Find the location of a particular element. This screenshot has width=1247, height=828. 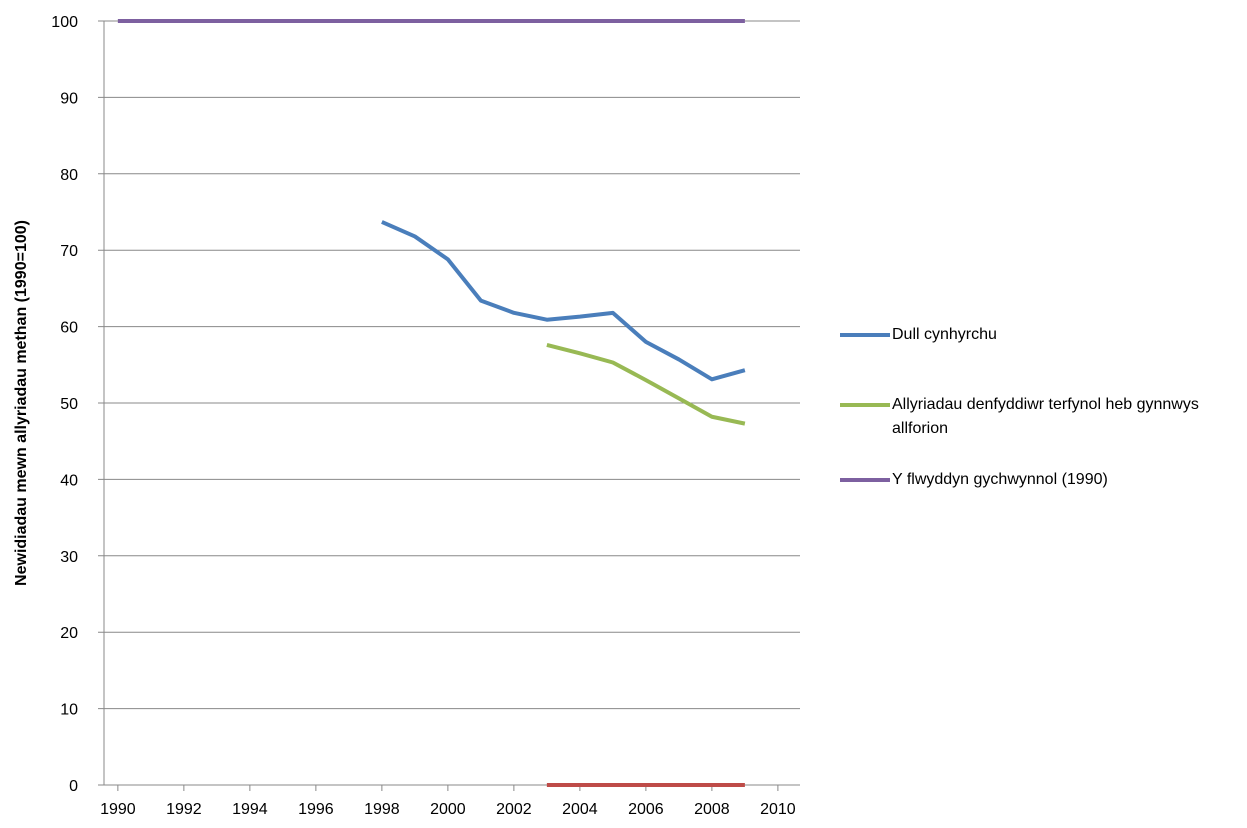

x-tick-label: 1994 is located at coordinates (250, 809).